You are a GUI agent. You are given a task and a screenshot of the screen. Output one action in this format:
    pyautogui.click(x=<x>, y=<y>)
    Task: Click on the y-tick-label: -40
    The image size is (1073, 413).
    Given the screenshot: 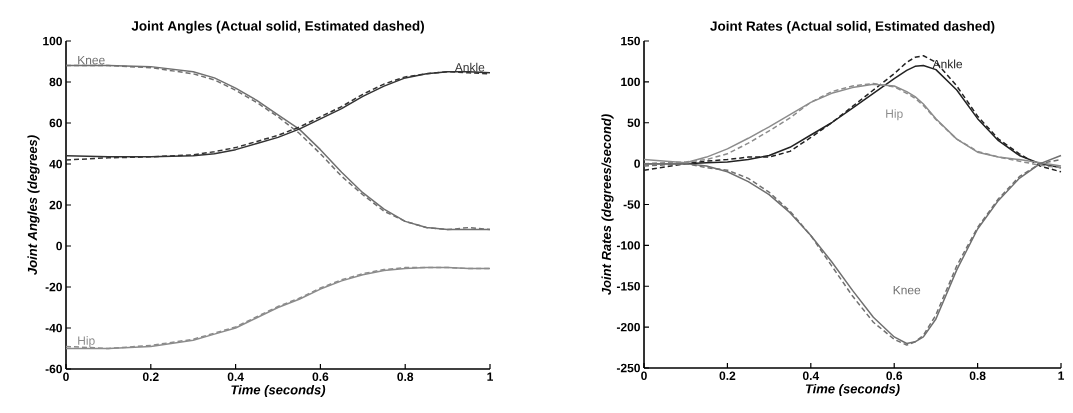 What is the action you would take?
    pyautogui.click(x=53, y=328)
    